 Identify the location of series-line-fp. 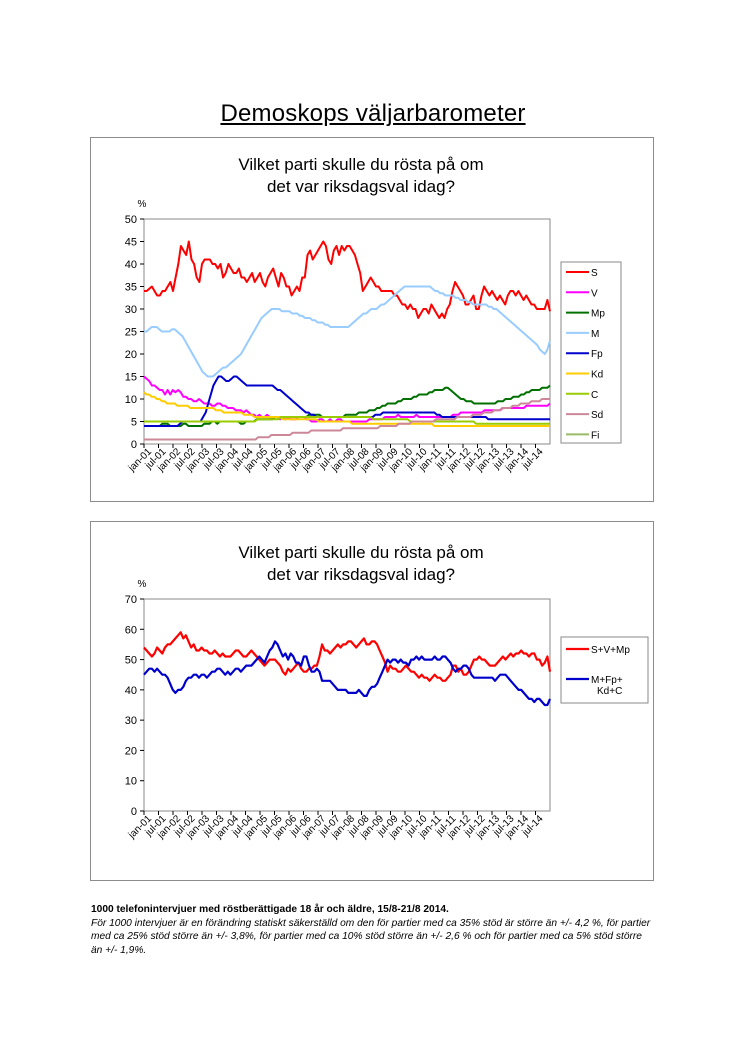
(347, 401).